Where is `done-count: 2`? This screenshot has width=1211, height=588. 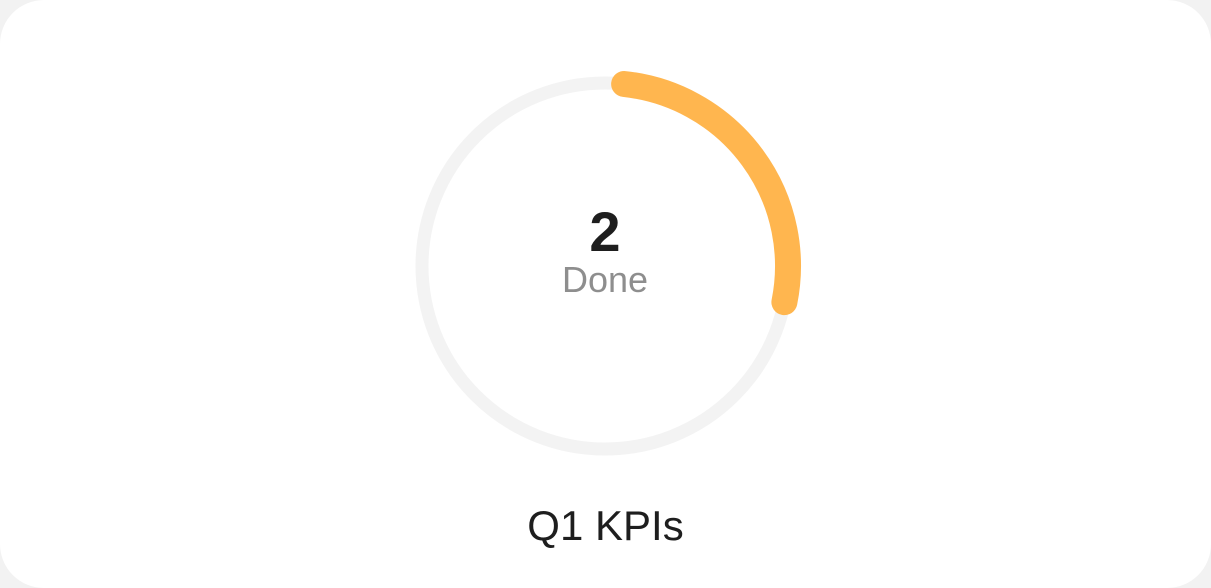
done-count: 2 is located at coordinates (605, 231).